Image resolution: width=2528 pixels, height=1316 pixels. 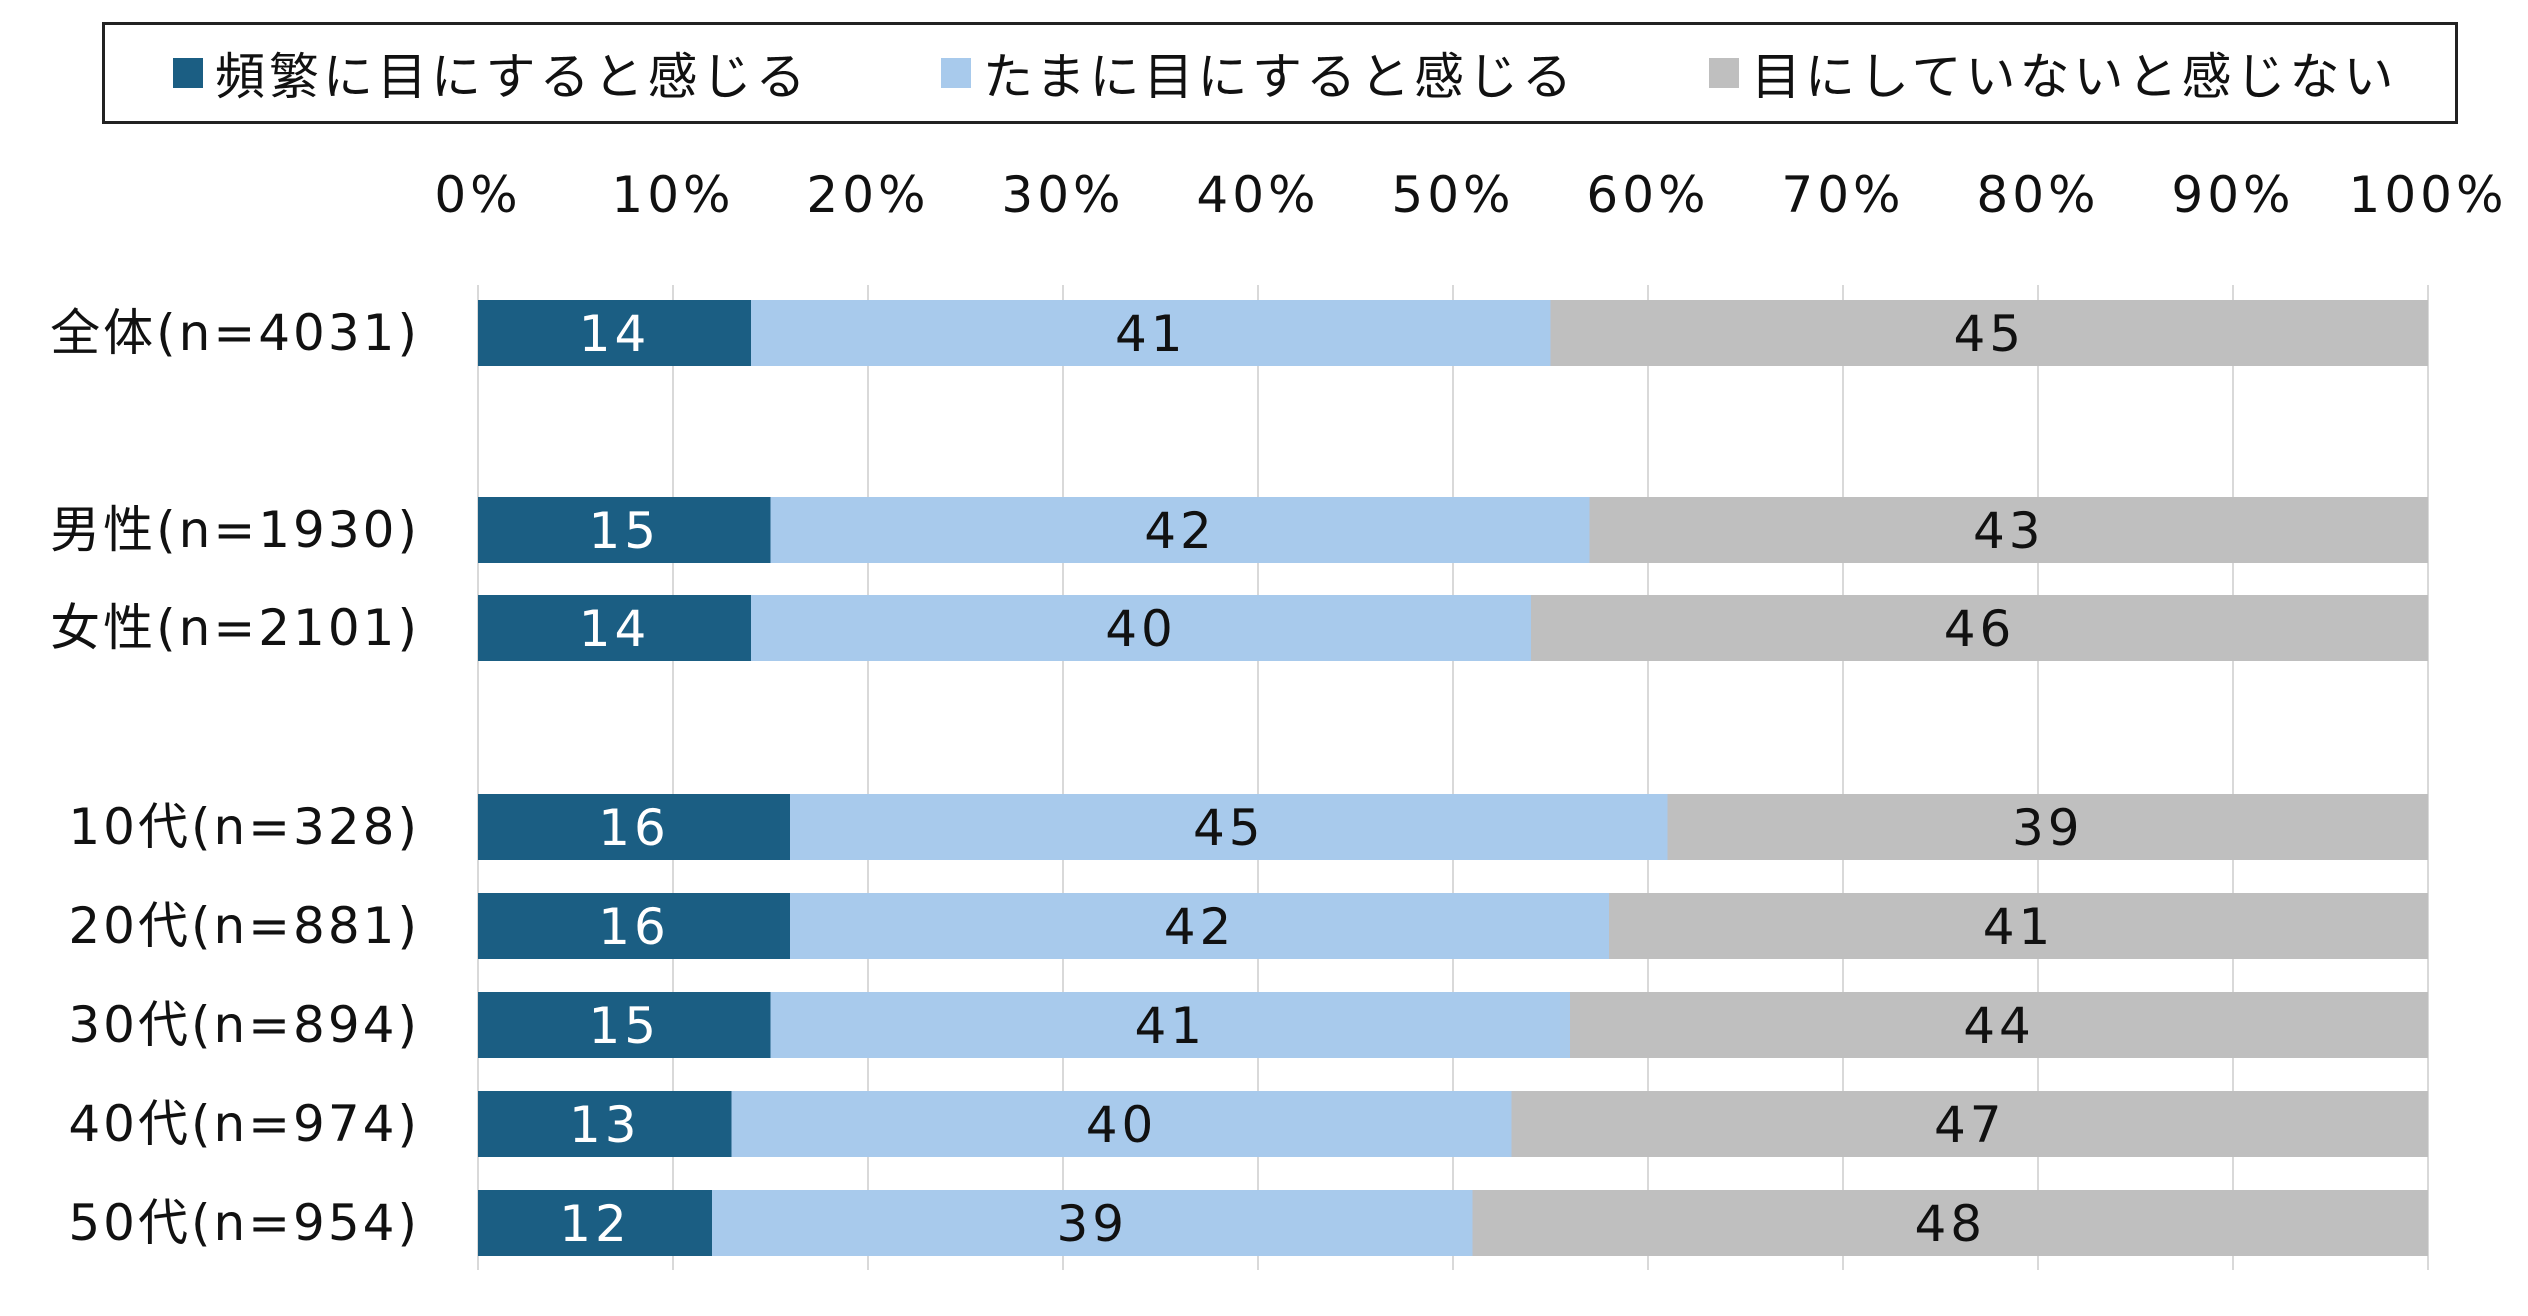 I want to click on data-label: 47, so click(x=1970, y=1125).